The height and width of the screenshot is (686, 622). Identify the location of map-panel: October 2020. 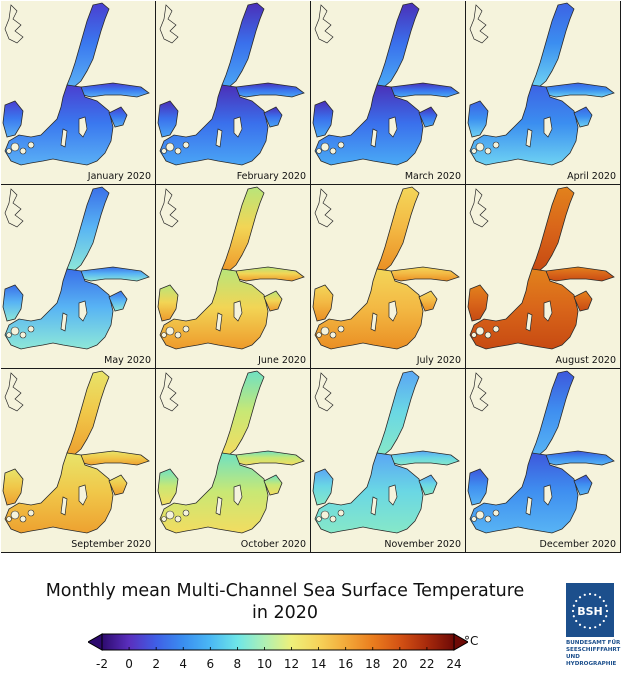
(233, 460).